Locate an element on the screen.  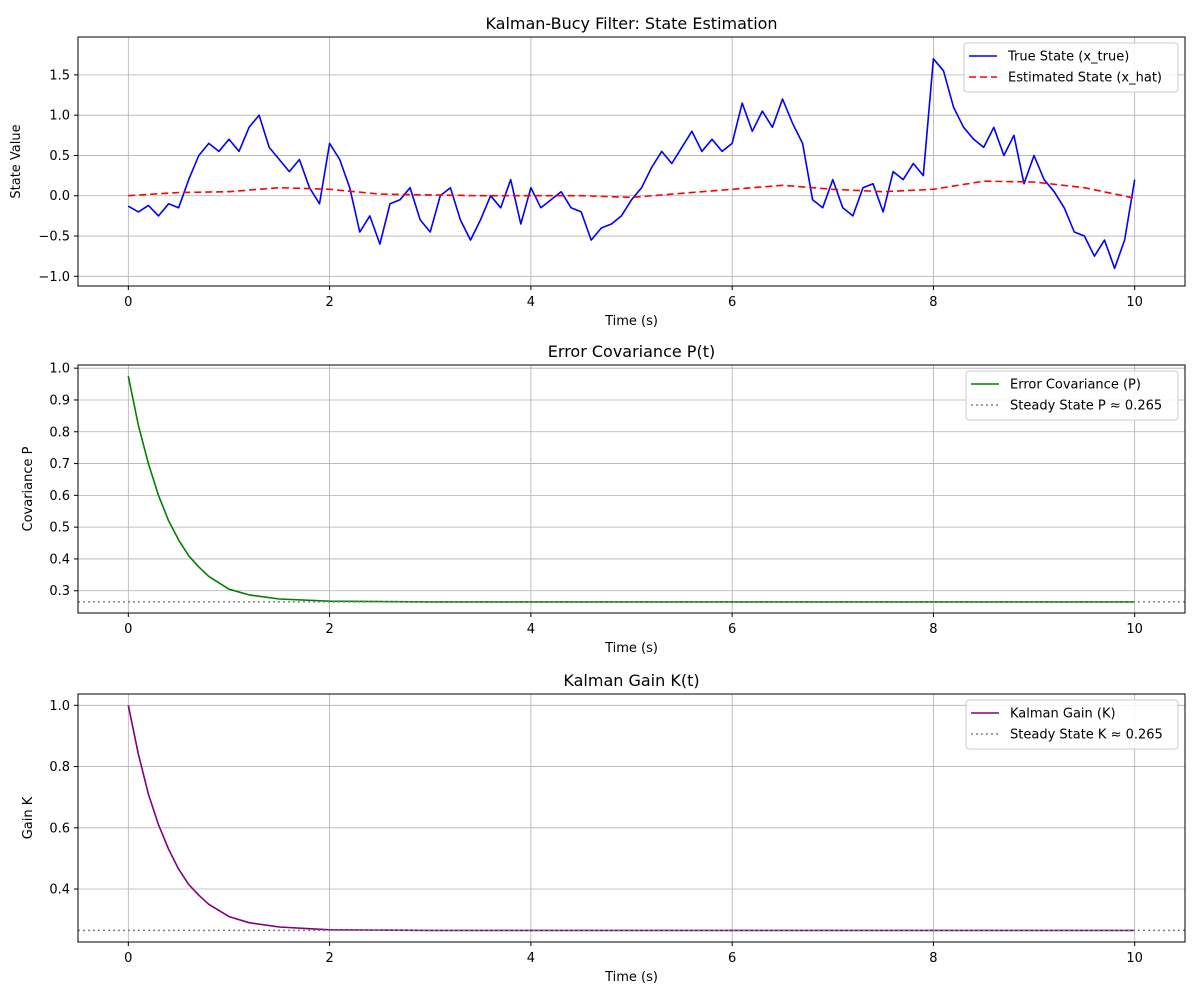
chart-title: Kalman-Bucy Filter: State Estimation is located at coordinates (631, 23).